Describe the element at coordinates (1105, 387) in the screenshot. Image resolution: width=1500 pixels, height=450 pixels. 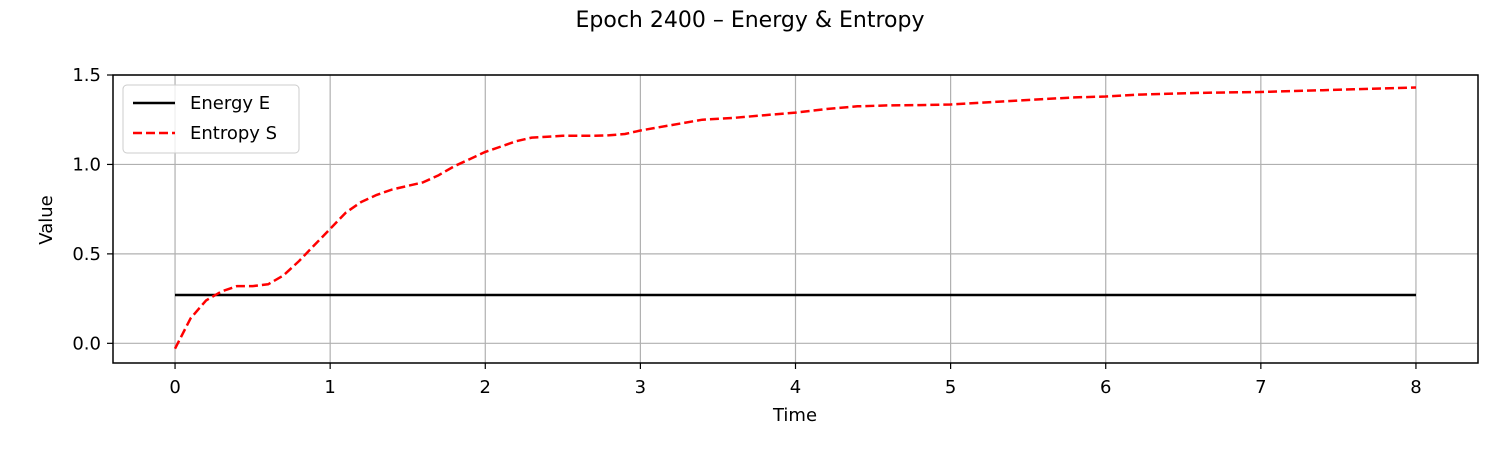
I see `x-tick-label: 6` at that location.